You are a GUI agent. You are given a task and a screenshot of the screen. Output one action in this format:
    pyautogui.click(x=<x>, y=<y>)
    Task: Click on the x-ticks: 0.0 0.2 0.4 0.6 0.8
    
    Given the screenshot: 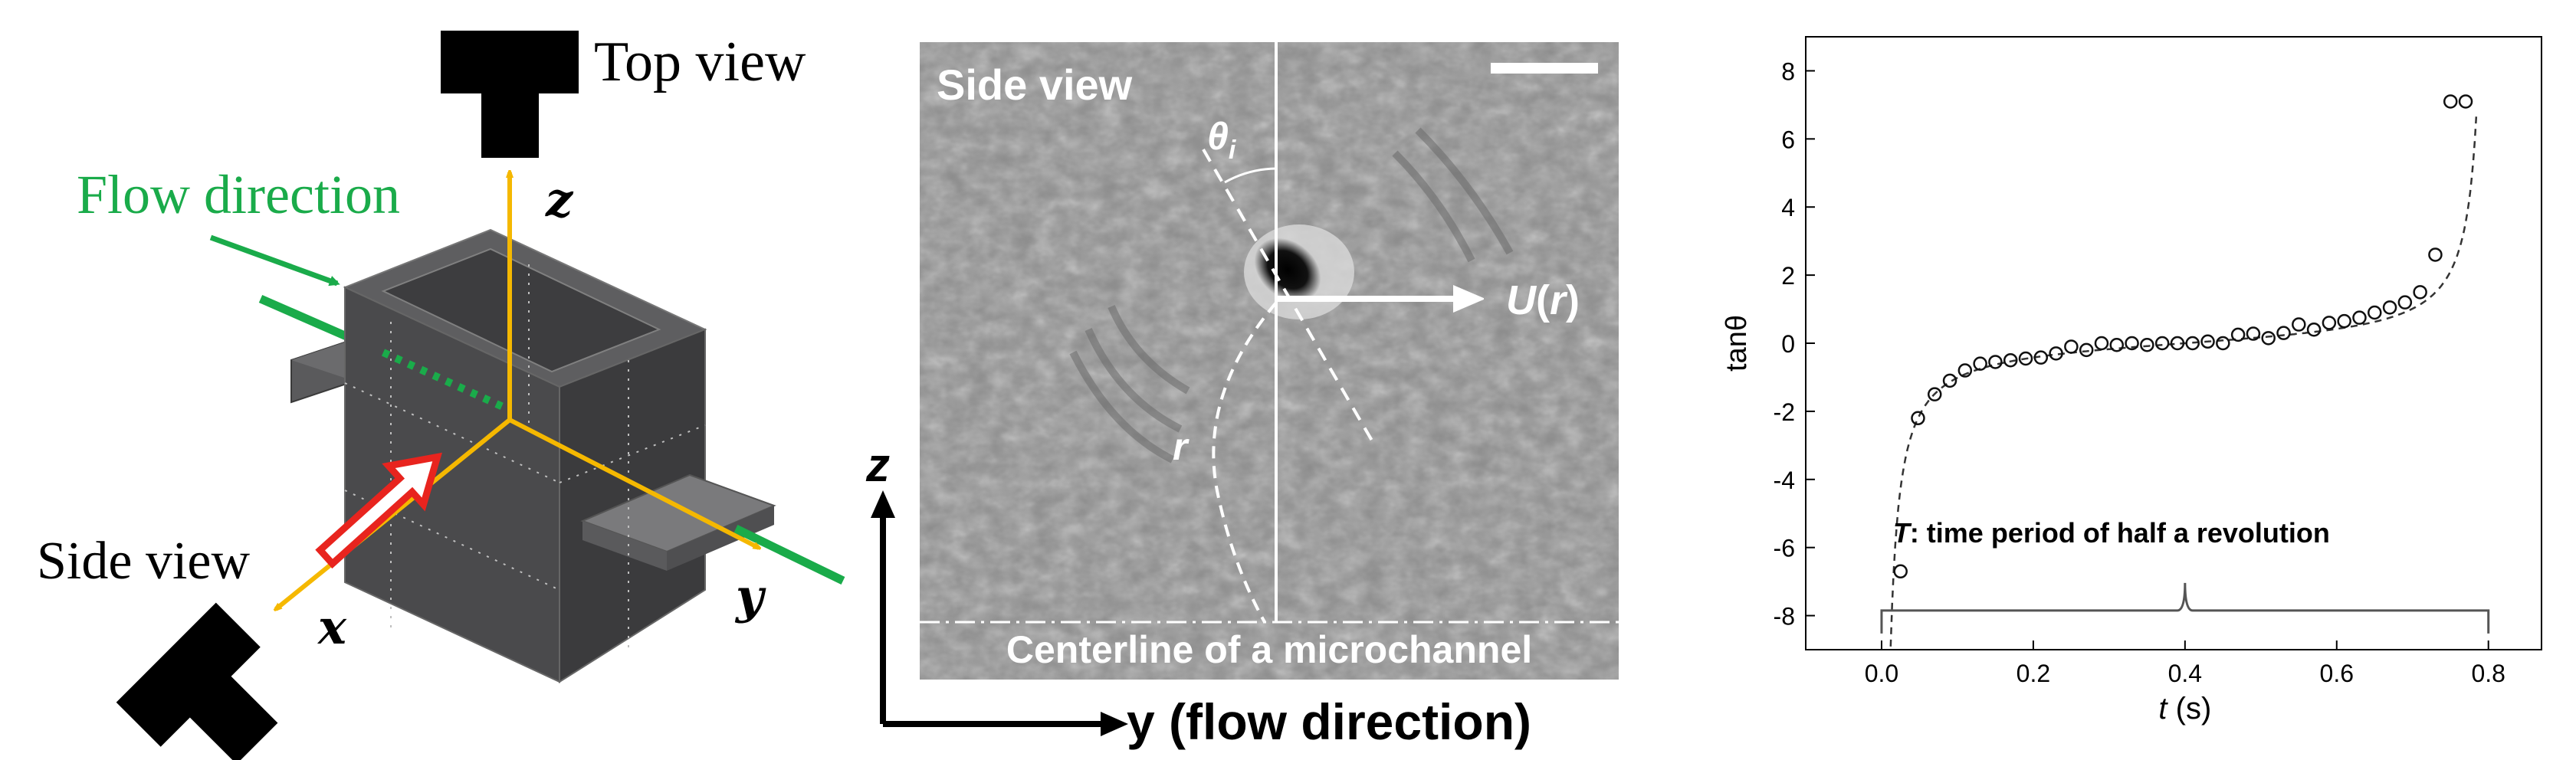 What is the action you would take?
    pyautogui.click(x=2185, y=663)
    